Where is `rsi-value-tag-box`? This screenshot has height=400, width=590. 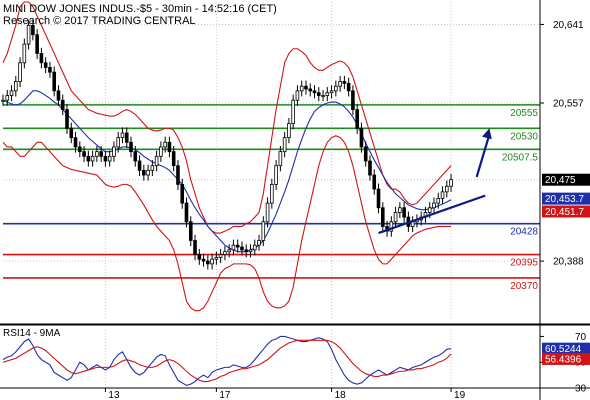 rsi-value-tag-box is located at coordinates (566, 348).